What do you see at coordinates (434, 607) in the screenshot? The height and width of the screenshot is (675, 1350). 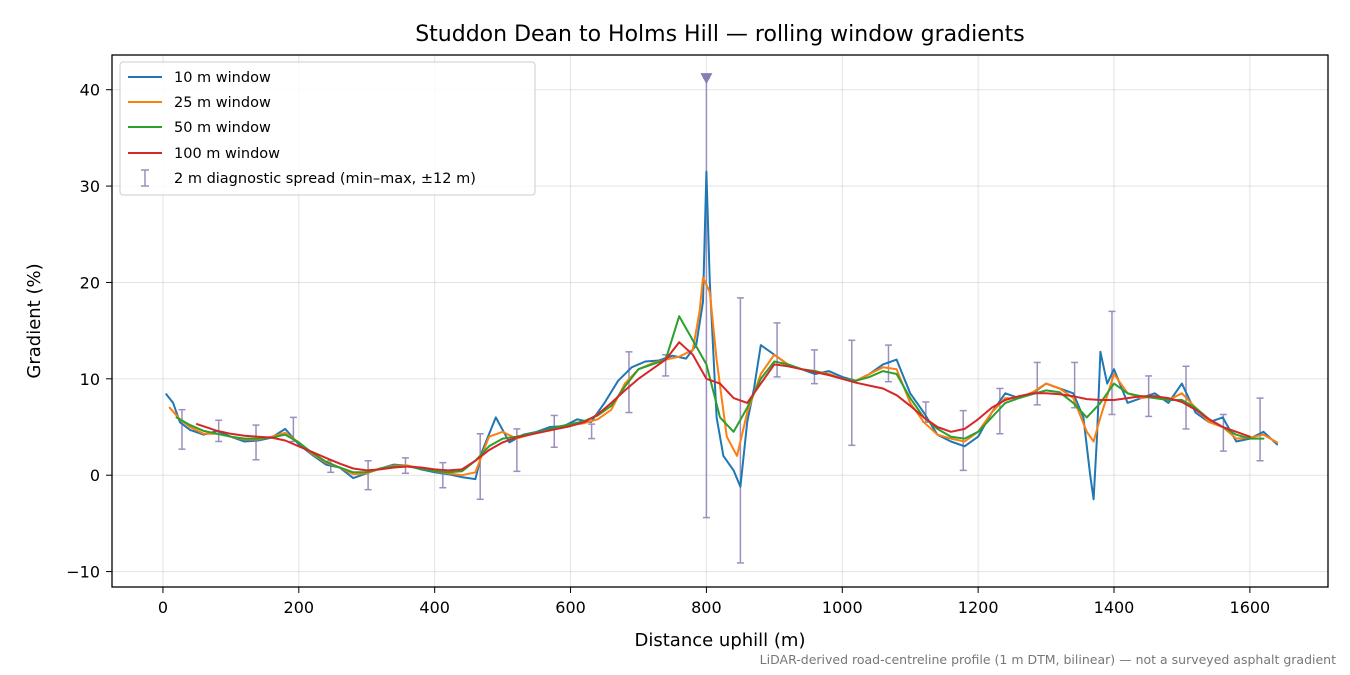 I see `x-tick-label: 400` at bounding box center [434, 607].